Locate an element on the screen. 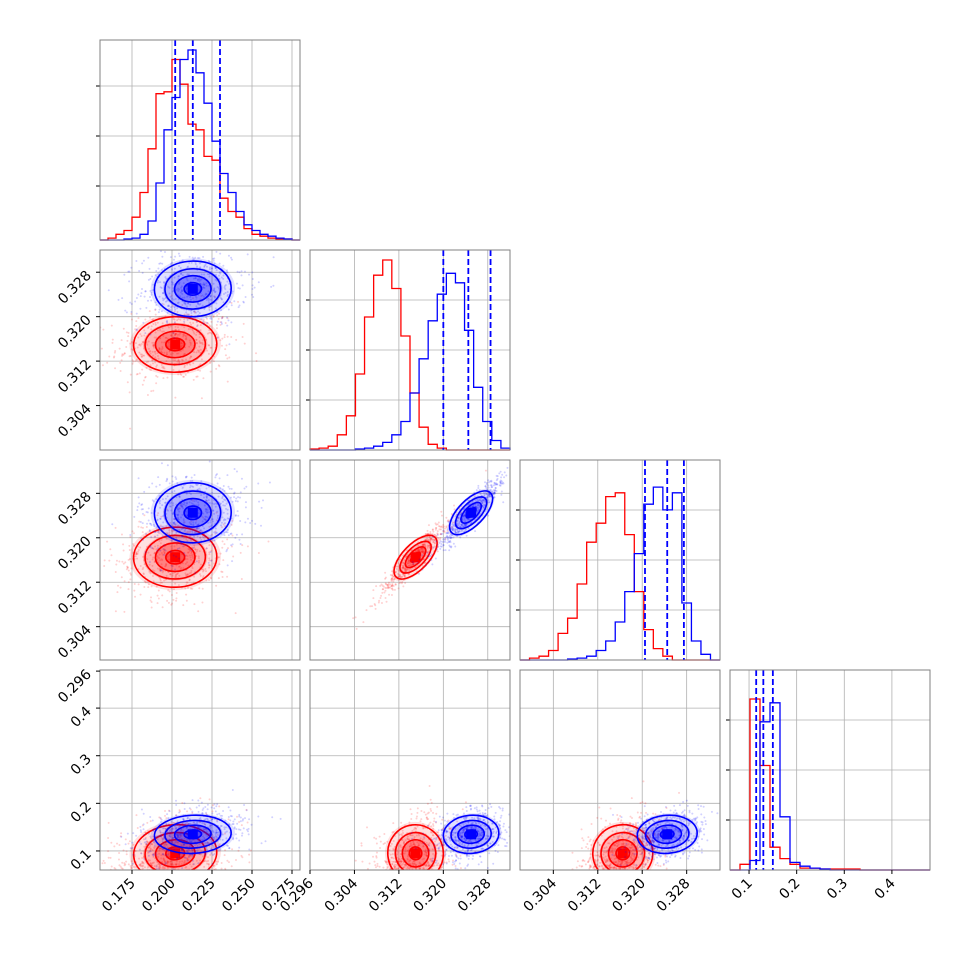  contour-a is located at coordinates (193, 288).